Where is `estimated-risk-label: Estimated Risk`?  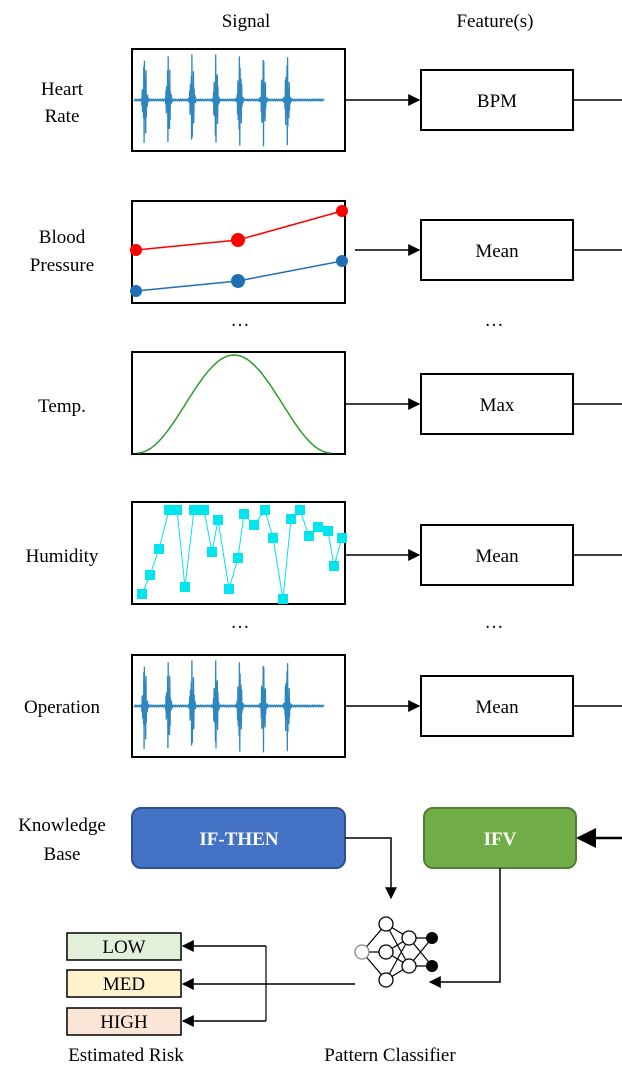
estimated-risk-label: Estimated Risk is located at coordinates (126, 1055).